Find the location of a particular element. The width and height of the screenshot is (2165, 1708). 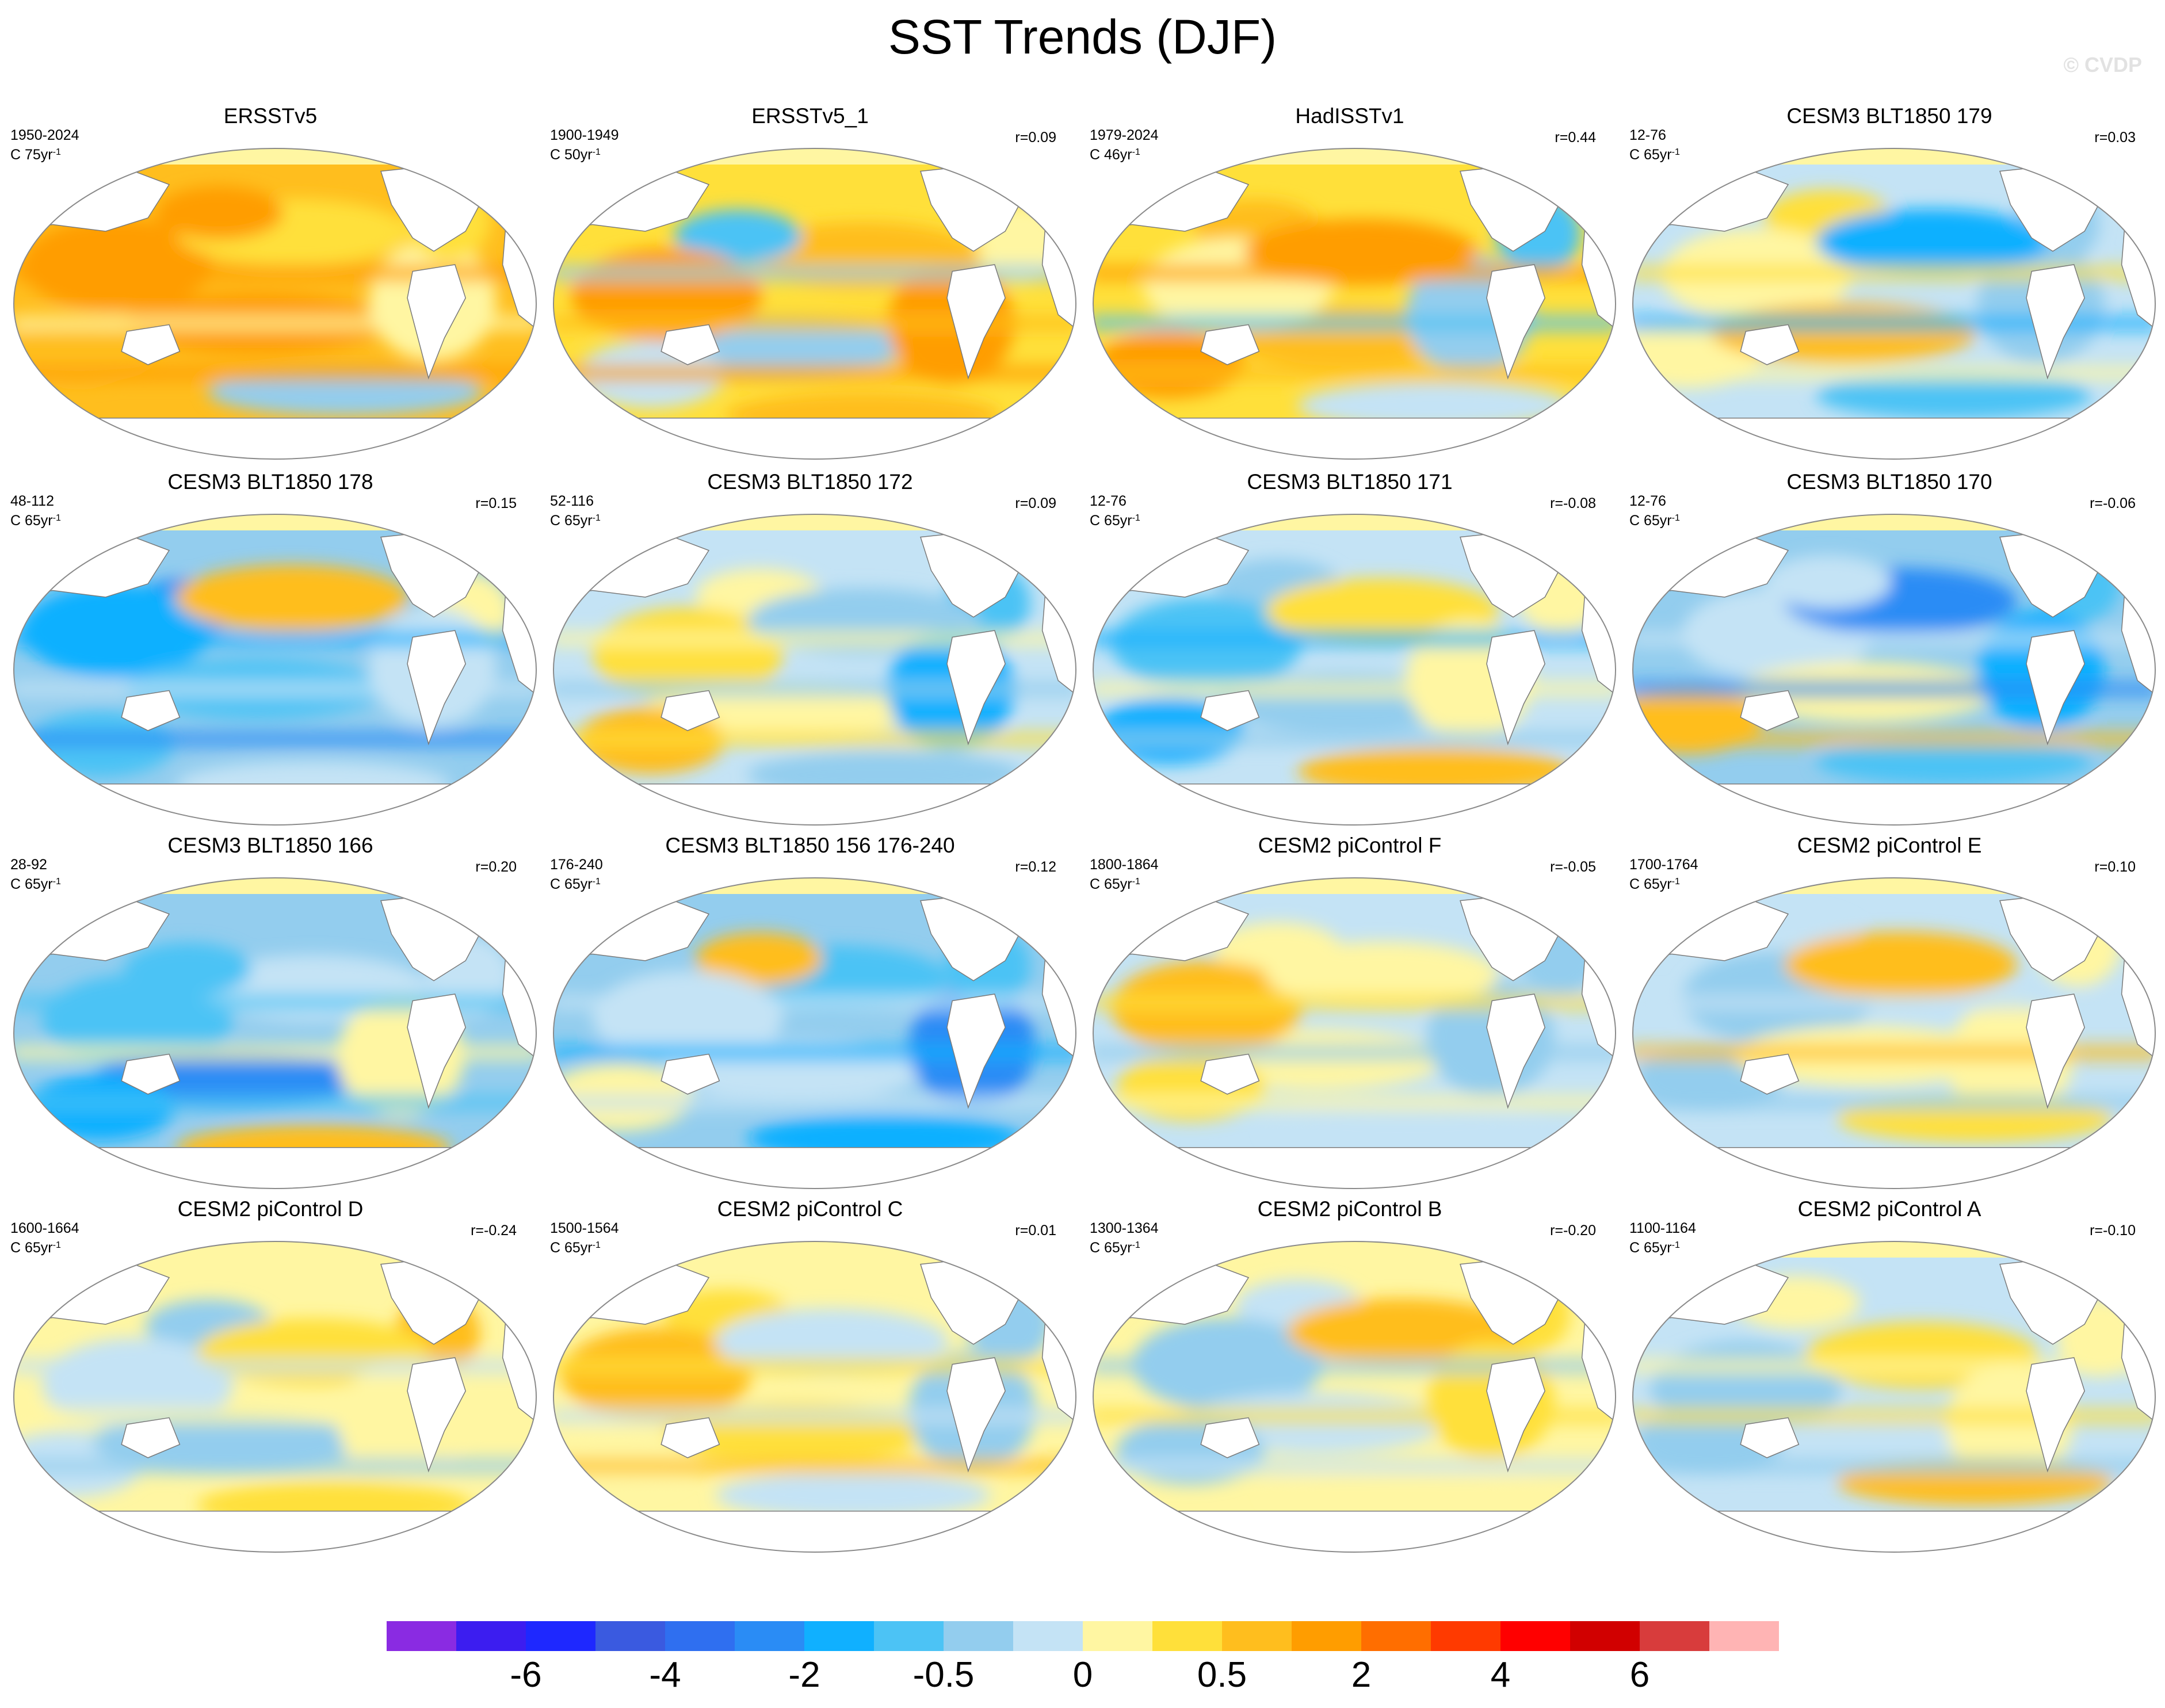

colorbar-tick-label: -4 is located at coordinates (665, 1675).